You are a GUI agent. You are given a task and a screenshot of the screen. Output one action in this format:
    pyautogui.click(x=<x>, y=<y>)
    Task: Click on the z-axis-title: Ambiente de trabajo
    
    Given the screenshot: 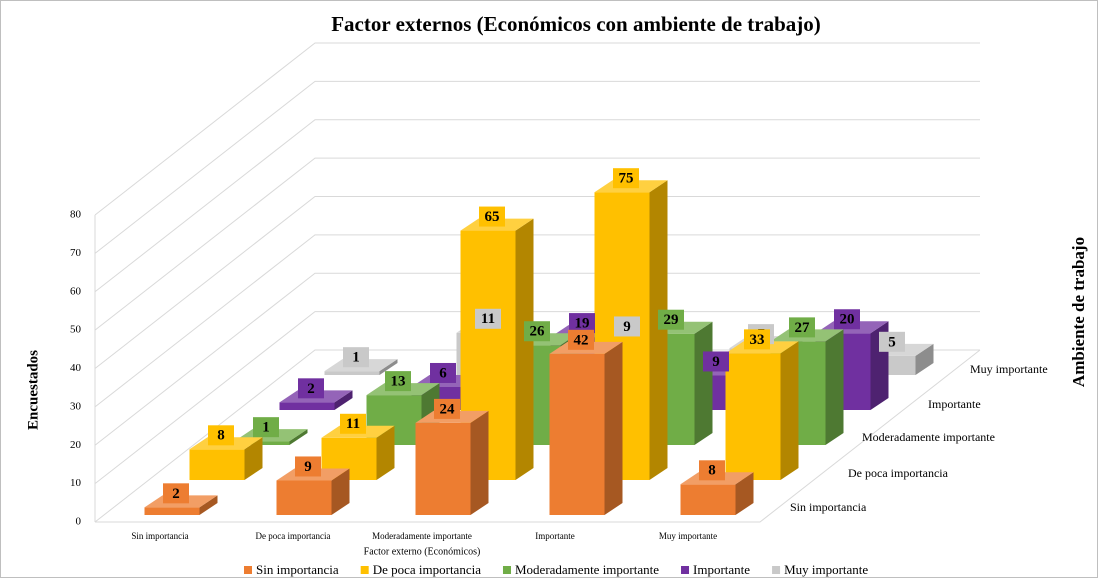 What is the action you would take?
    pyautogui.click(x=1078, y=312)
    